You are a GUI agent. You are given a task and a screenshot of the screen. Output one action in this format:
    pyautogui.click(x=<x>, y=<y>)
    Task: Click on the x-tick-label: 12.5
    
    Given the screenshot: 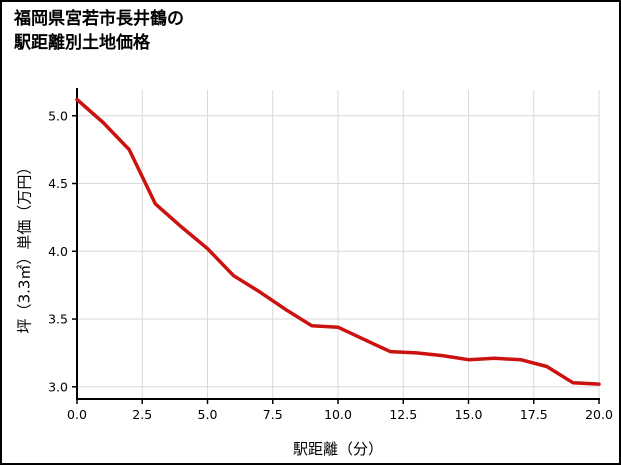 What is the action you would take?
    pyautogui.click(x=403, y=414)
    